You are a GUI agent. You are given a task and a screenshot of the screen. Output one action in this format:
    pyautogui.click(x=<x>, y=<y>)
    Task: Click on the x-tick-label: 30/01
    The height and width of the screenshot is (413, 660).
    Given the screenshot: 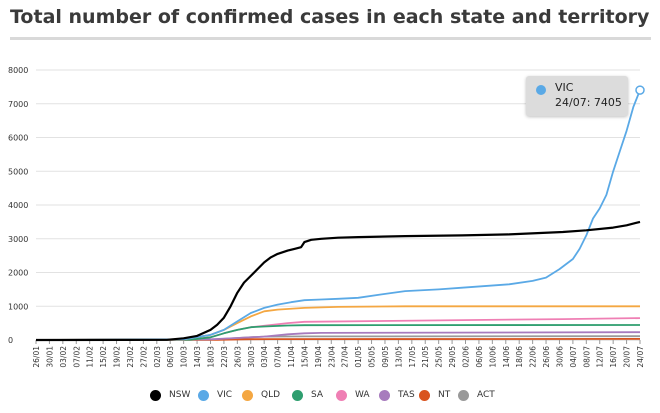 What is the action you would take?
    pyautogui.click(x=49, y=357)
    